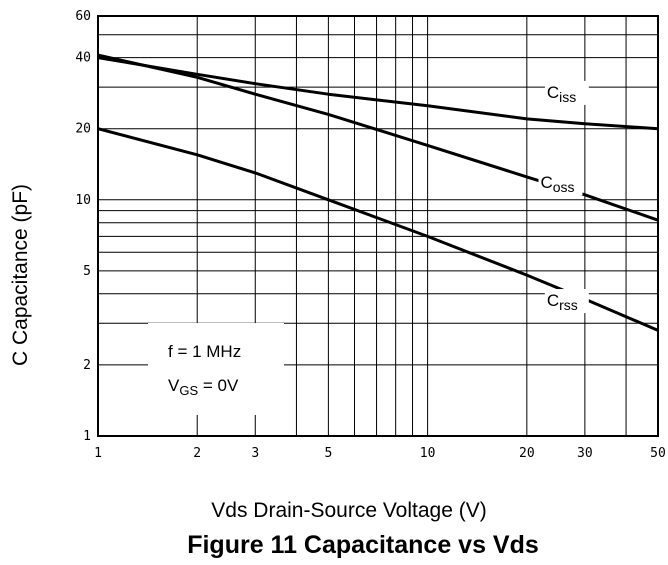  What do you see at coordinates (328, 453) in the screenshot?
I see `x-tick-label: 5` at bounding box center [328, 453].